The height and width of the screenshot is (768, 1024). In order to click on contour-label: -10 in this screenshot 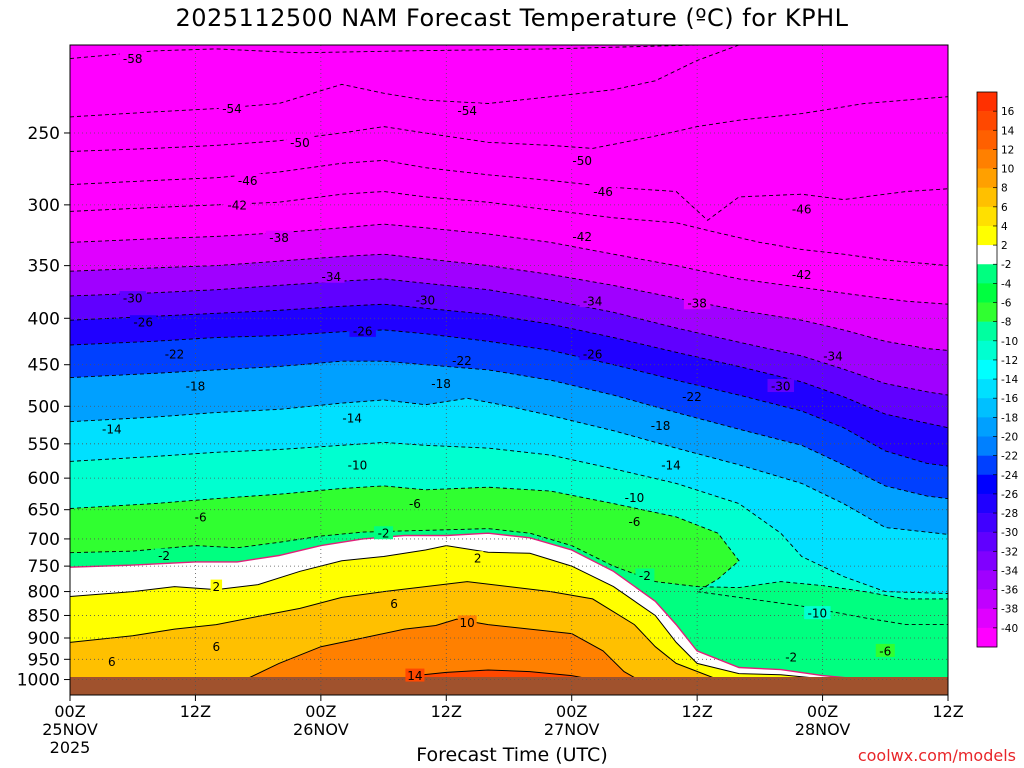, I will do `click(635, 498)`.